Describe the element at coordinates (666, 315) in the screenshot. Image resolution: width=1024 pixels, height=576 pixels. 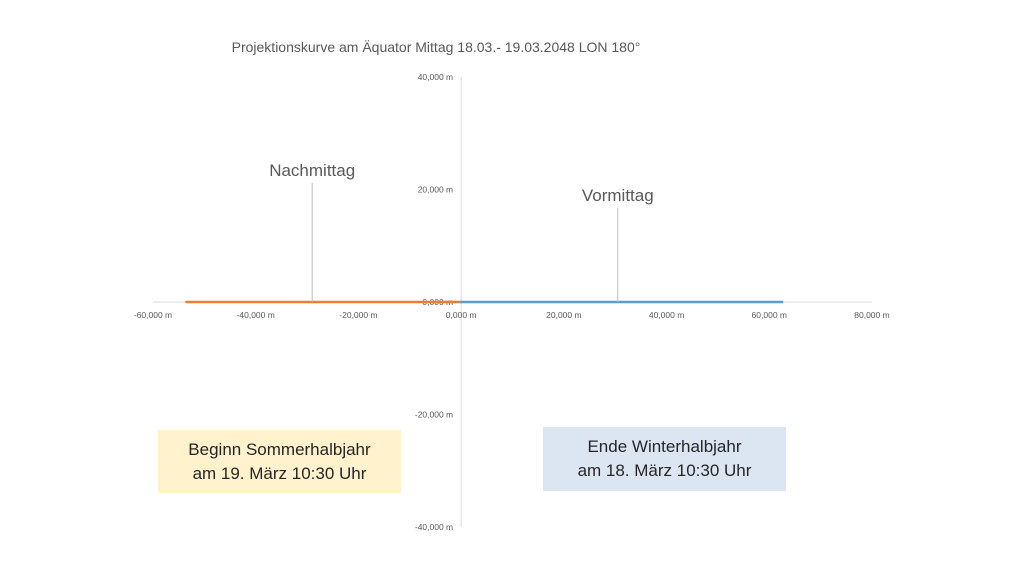
I see `x-tick-label: 40,000 m` at that location.